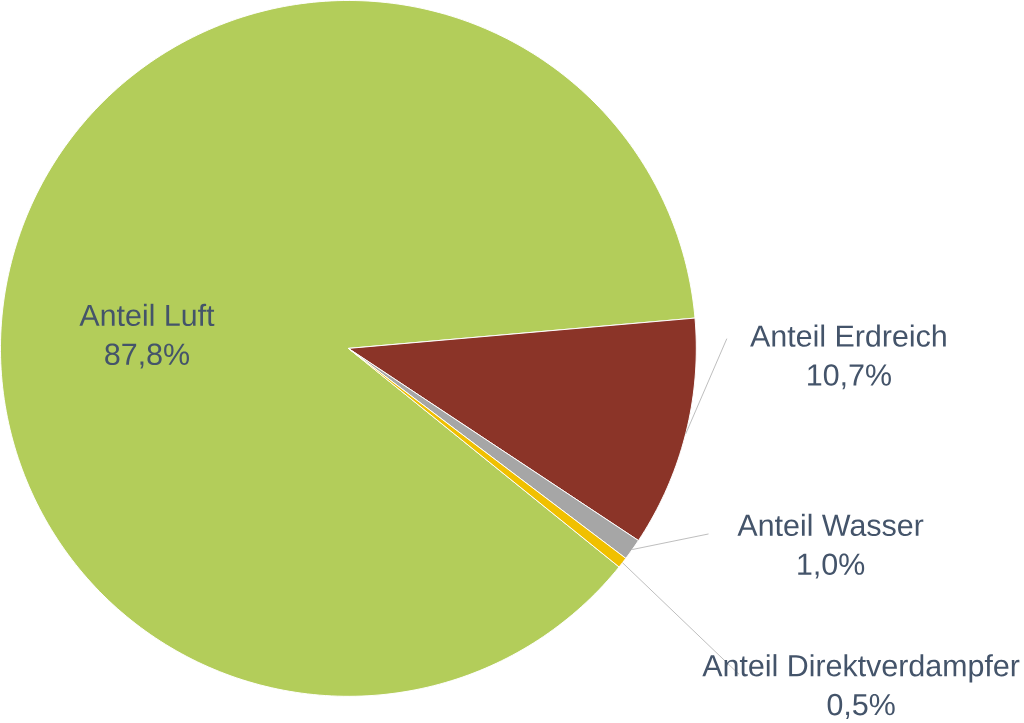 The height and width of the screenshot is (723, 1024). Describe the element at coordinates (831, 566) in the screenshot. I see `data-label: 1,0%` at that location.